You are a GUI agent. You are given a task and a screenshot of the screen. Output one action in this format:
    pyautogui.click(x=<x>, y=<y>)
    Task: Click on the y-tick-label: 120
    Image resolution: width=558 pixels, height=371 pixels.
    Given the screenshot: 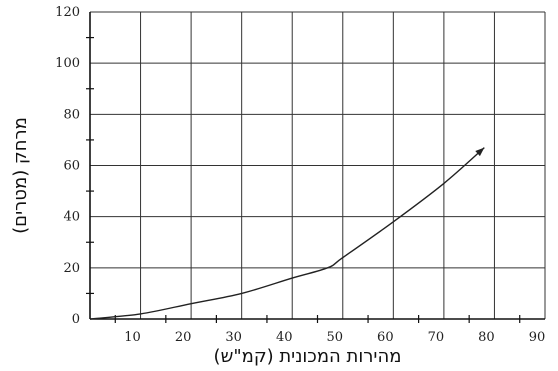 What is the action you would take?
    pyautogui.click(x=67, y=12)
    